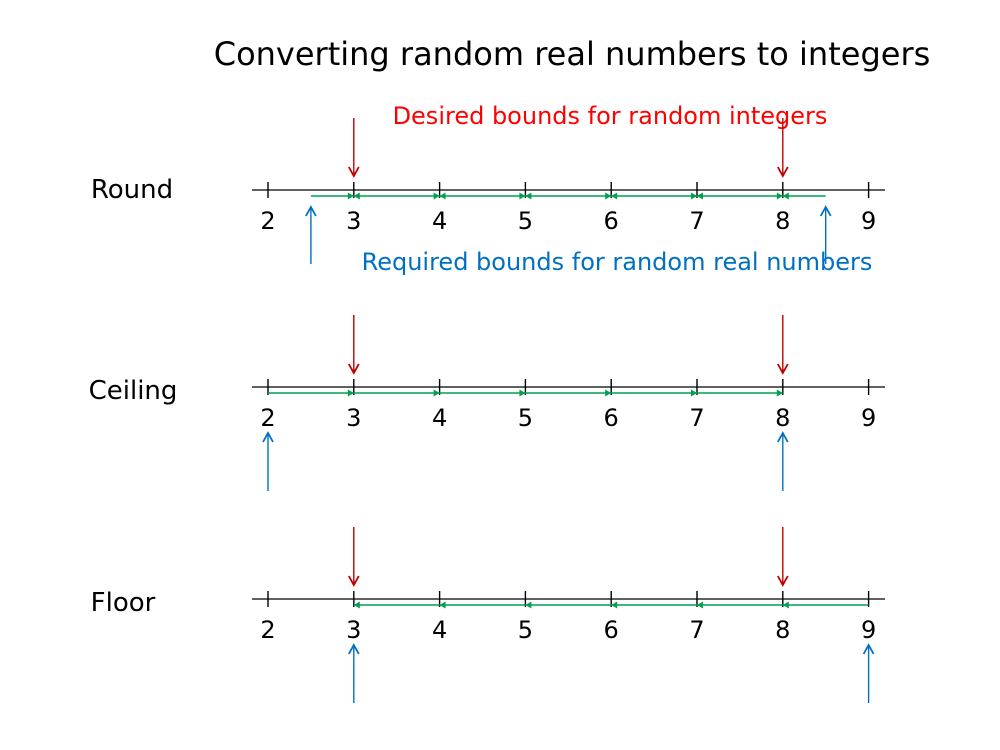 This screenshot has width=1000, height=750. What do you see at coordinates (610, 116) in the screenshot?
I see `desired-bounds-caption: Desired bounds for random integers` at bounding box center [610, 116].